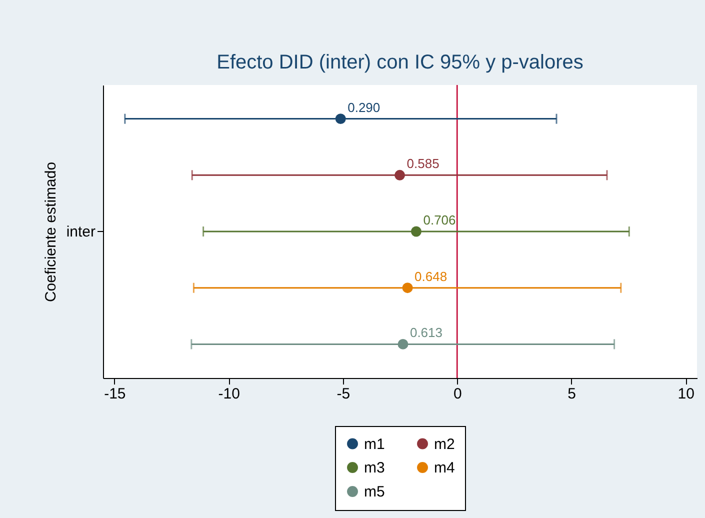 The image size is (705, 518). What do you see at coordinates (229, 394) in the screenshot?
I see `x-tick-label: -10` at bounding box center [229, 394].